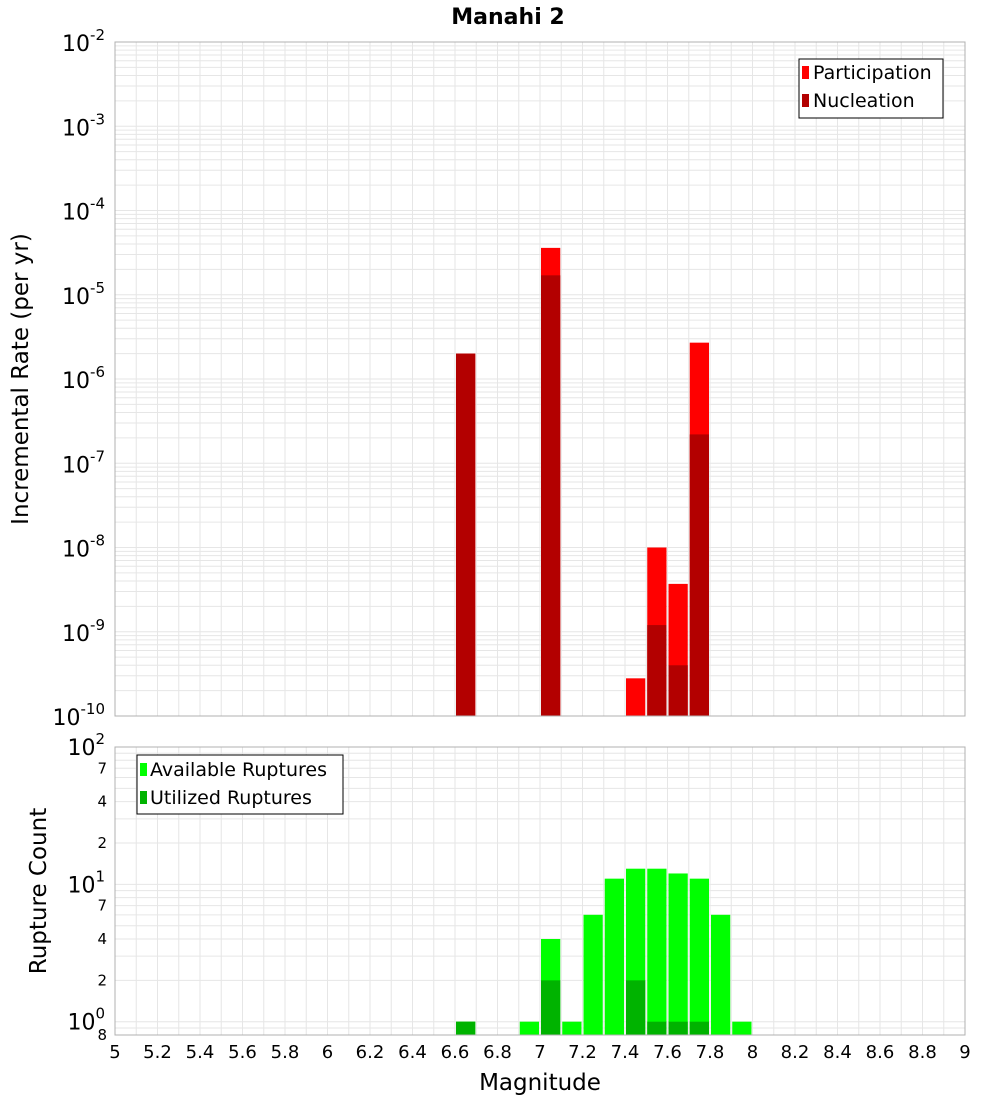 This screenshot has height=1104, width=1000. Describe the element at coordinates (636, 697) in the screenshot. I see `participation-bar` at that location.